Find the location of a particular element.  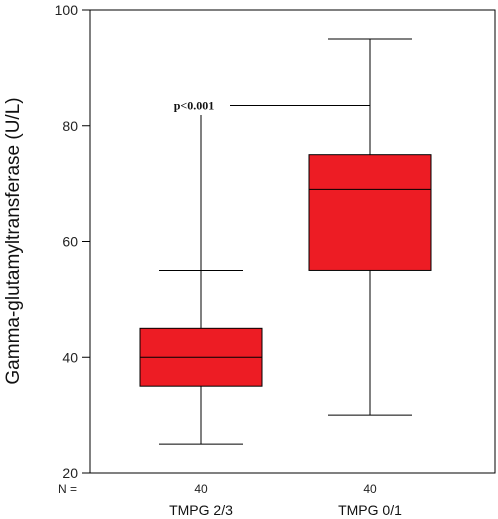

y-axis: 20 40 60 80 100 is located at coordinates (72, 241).